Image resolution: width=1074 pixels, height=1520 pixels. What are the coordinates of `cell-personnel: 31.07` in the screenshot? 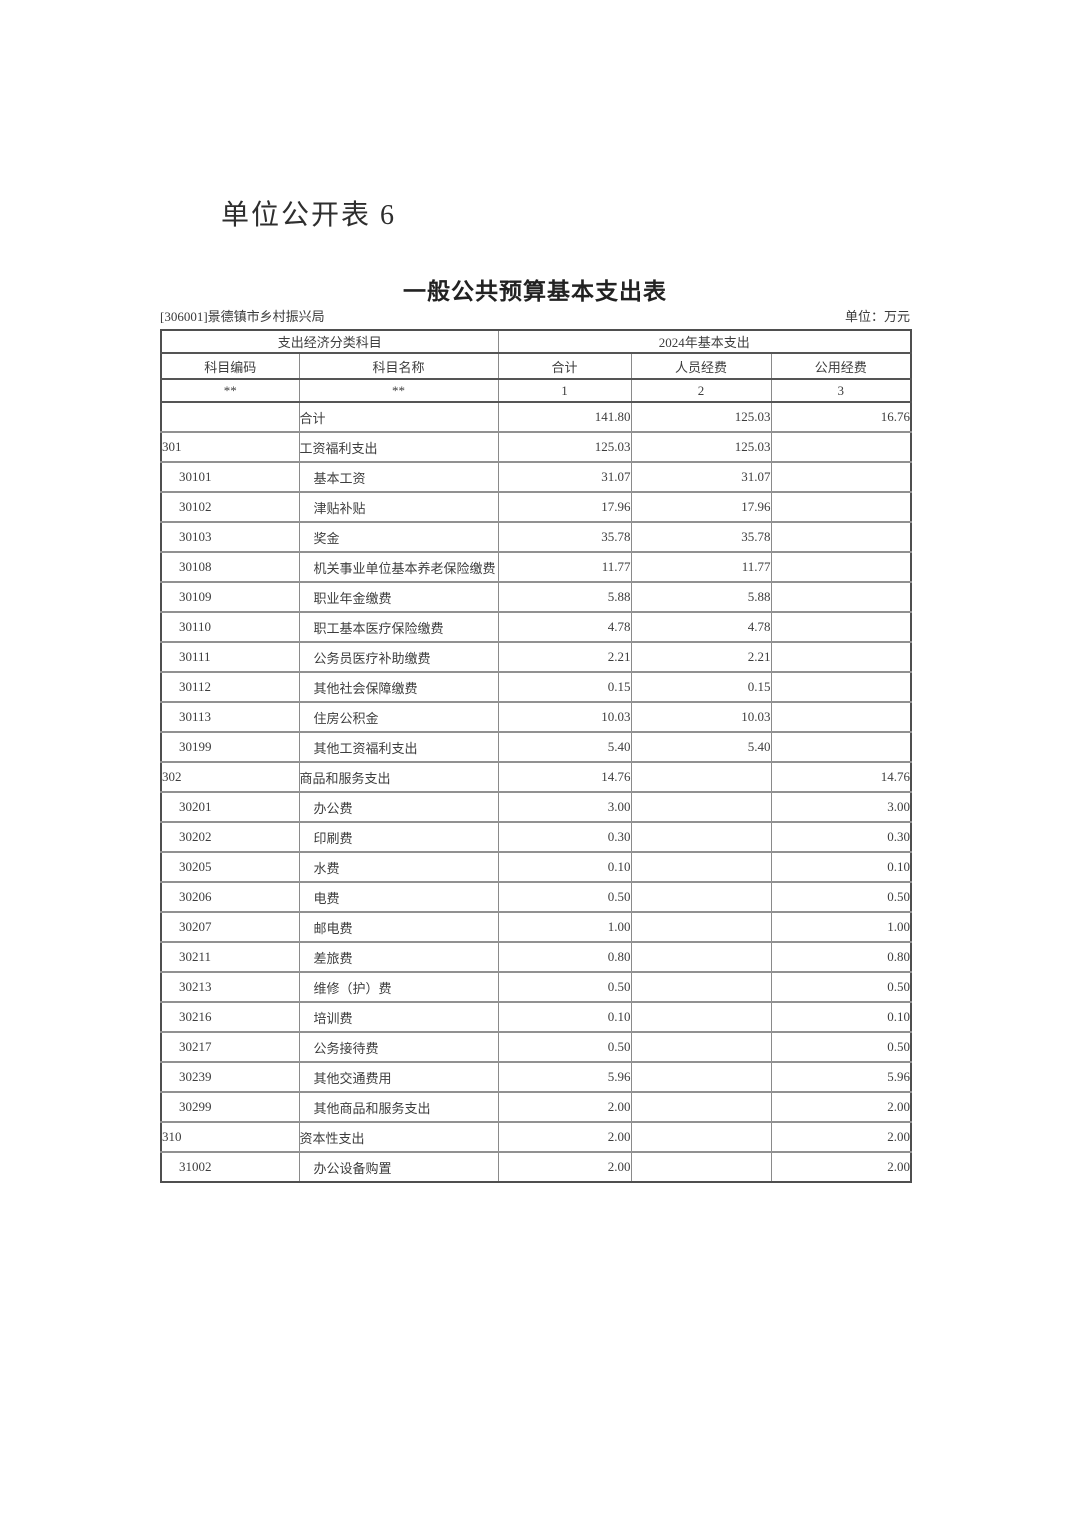 It's located at (701, 477).